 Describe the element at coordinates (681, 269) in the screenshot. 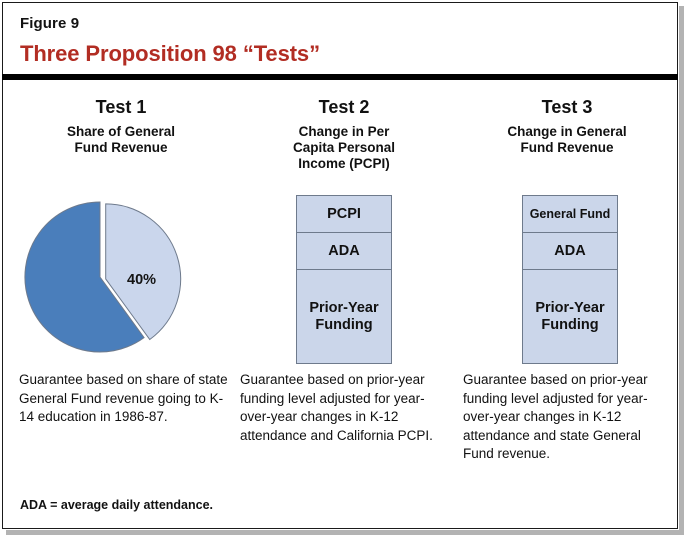

I see `frame-shadow-right` at that location.